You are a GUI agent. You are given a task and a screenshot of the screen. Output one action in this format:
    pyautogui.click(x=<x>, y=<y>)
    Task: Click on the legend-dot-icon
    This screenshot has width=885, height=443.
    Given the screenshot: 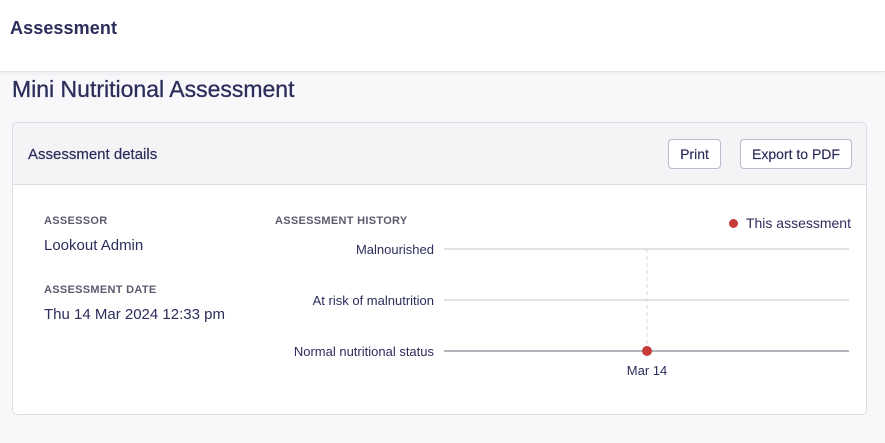 What is the action you would take?
    pyautogui.click(x=733, y=223)
    